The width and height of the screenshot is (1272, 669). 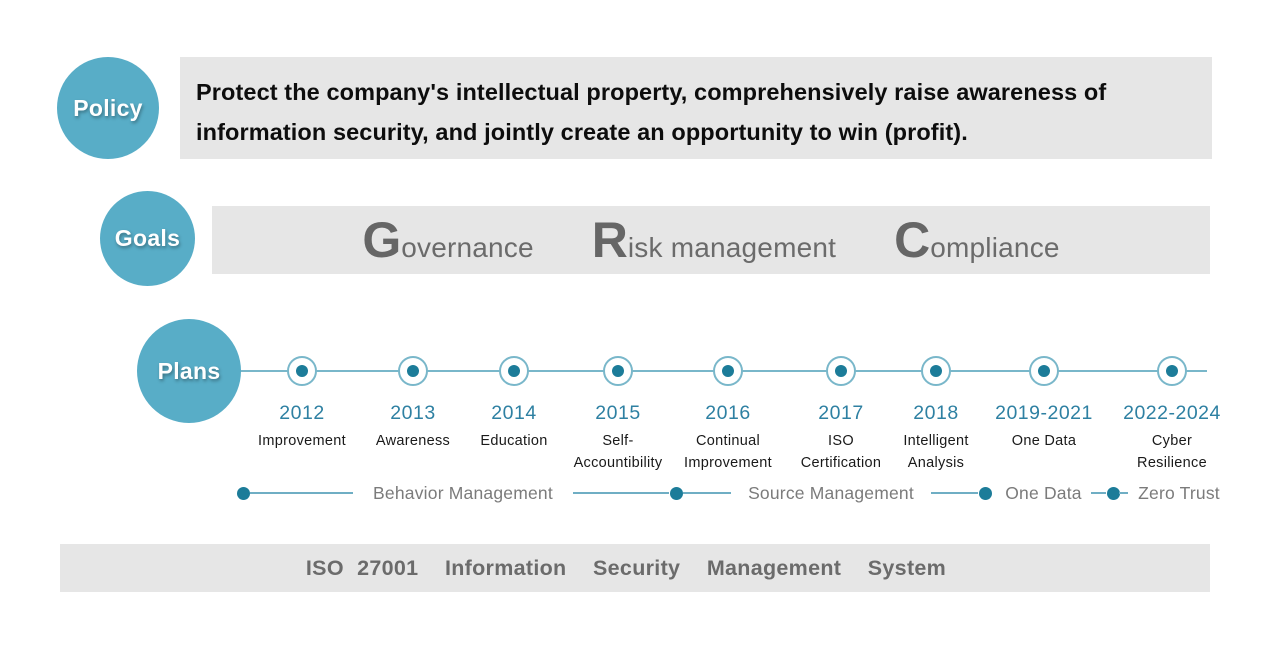 I want to click on goal-item-compliance: Compliance, so click(x=977, y=246).